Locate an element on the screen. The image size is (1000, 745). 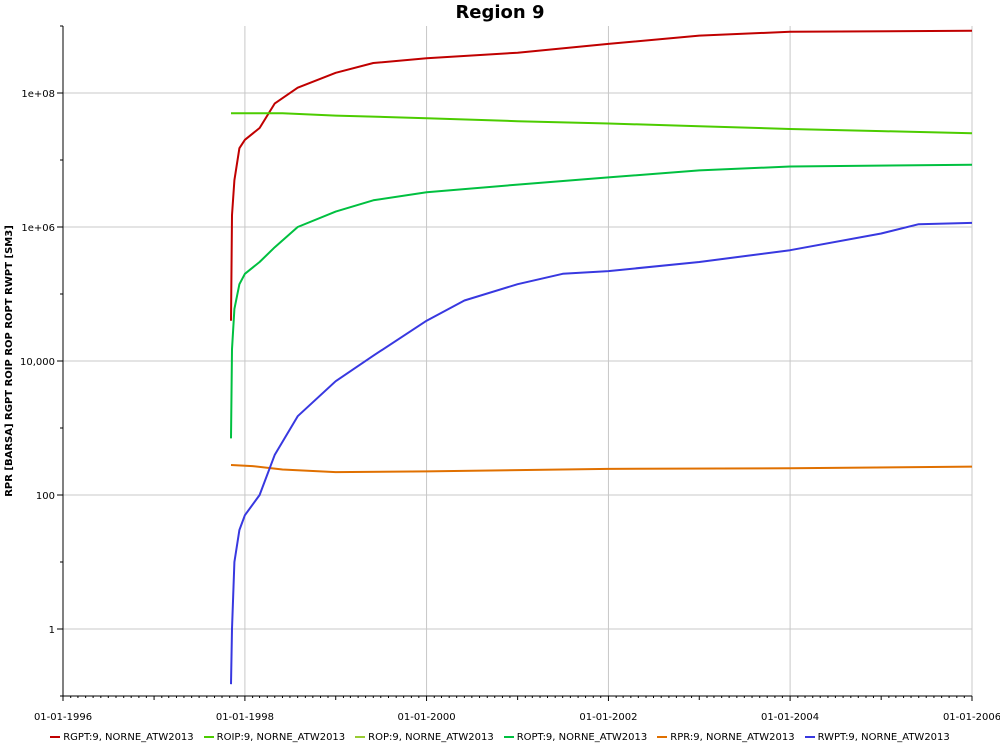
x-tick-label: 01-01-2006 is located at coordinates (971, 717).